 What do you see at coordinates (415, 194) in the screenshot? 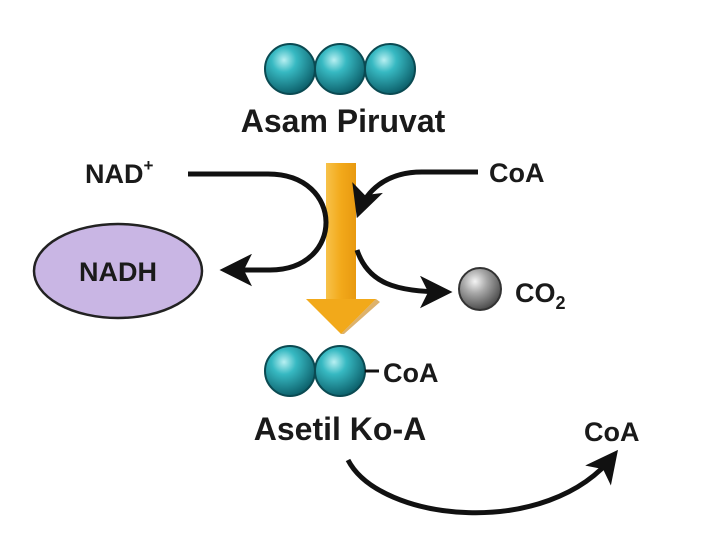
I see `coa-input-arrow` at bounding box center [415, 194].